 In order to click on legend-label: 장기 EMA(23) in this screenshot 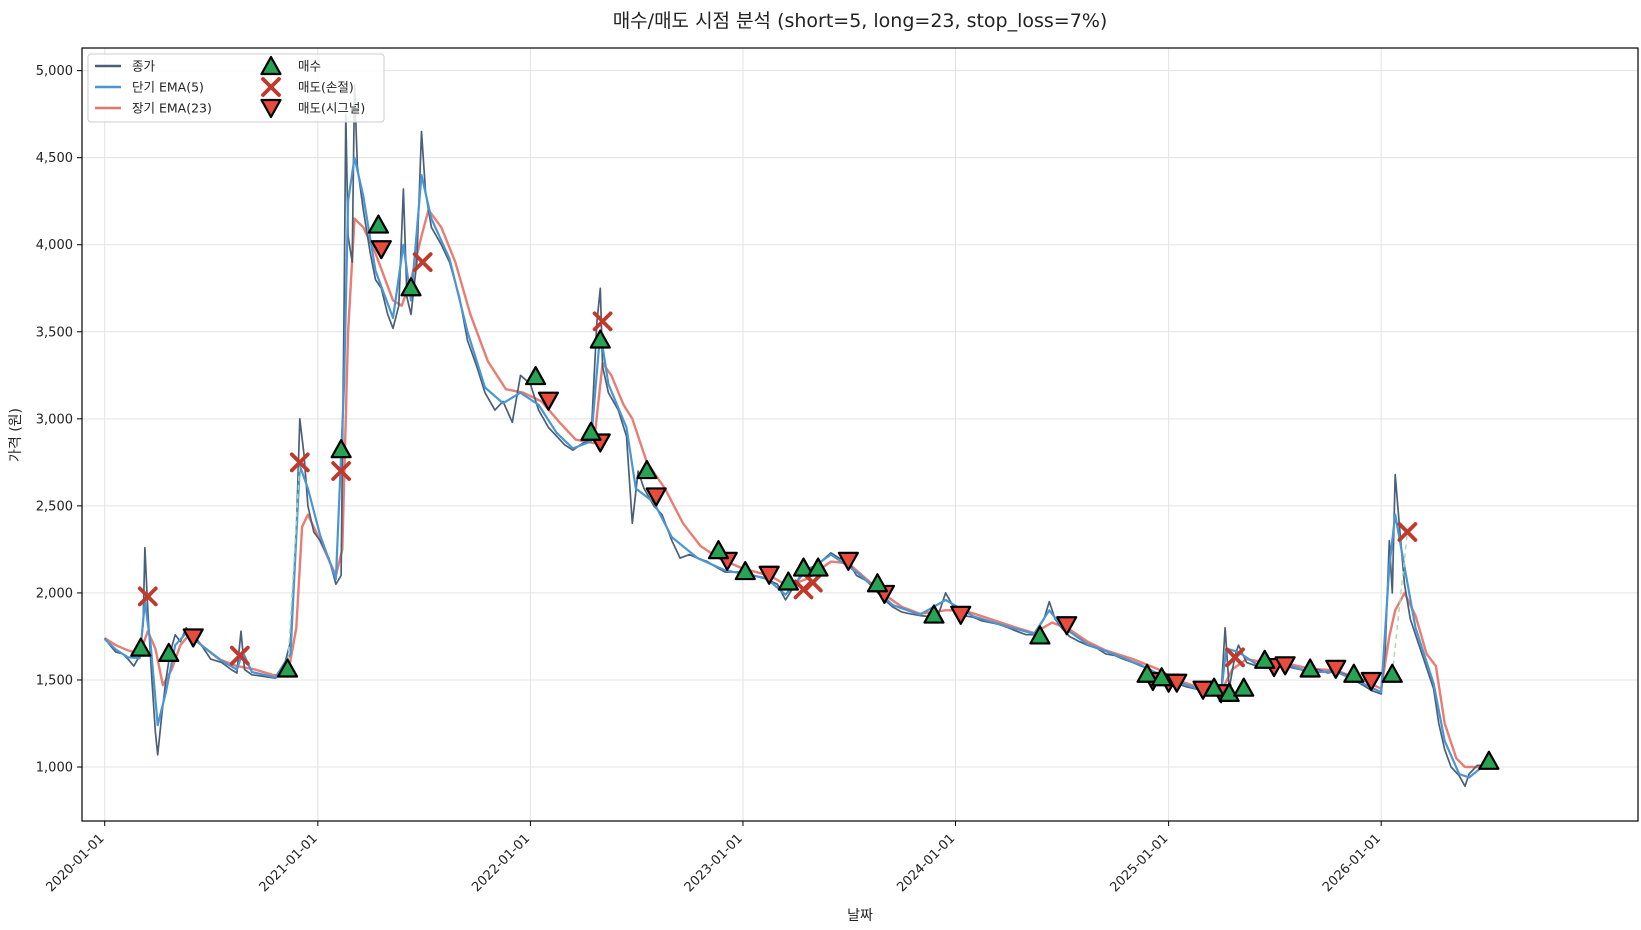, I will do `click(172, 108)`.